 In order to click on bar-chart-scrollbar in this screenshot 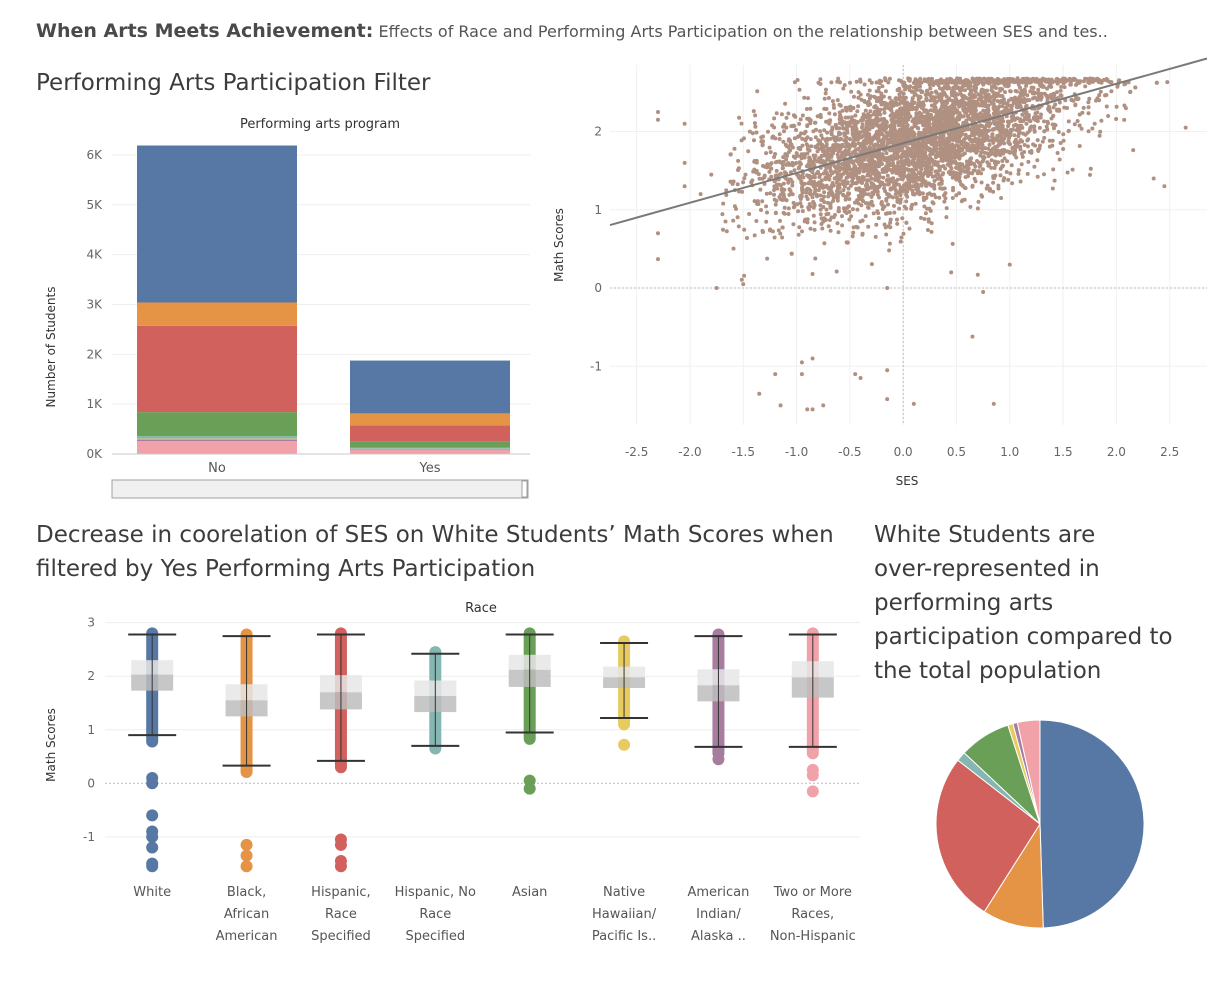, I will do `click(320, 489)`.